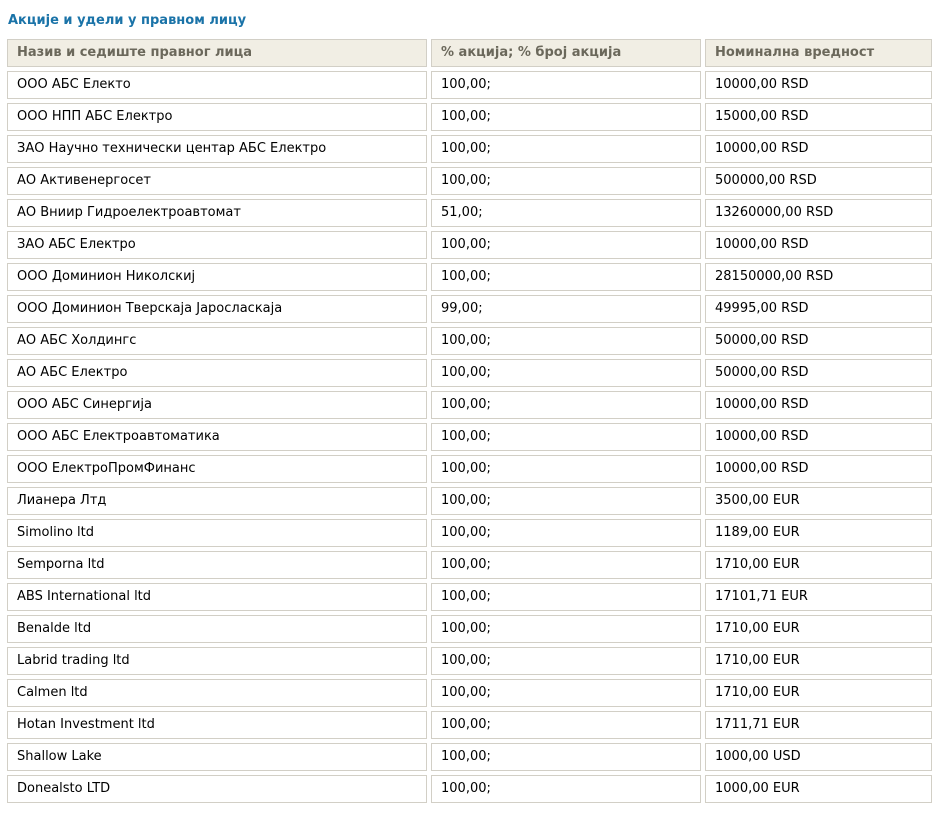 Image resolution: width=940 pixels, height=826 pixels. Describe the element at coordinates (217, 149) in the screenshot. I see `company-name-cell: ЗАО Научно технически центар АБС Електро` at that location.